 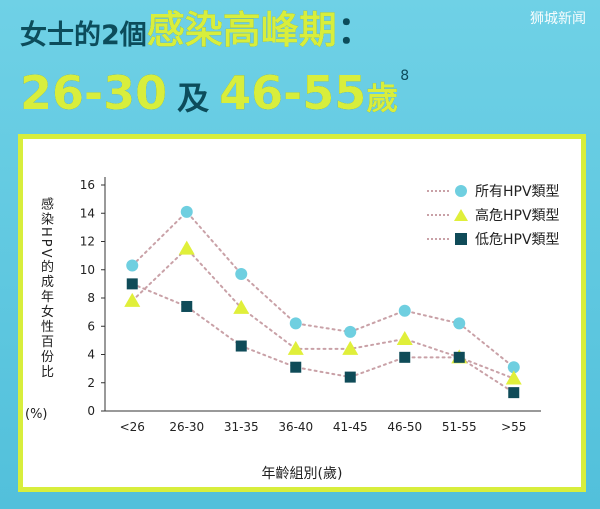 I want to click on legend-item-low: 低危HPV類型, so click(x=493, y=239).